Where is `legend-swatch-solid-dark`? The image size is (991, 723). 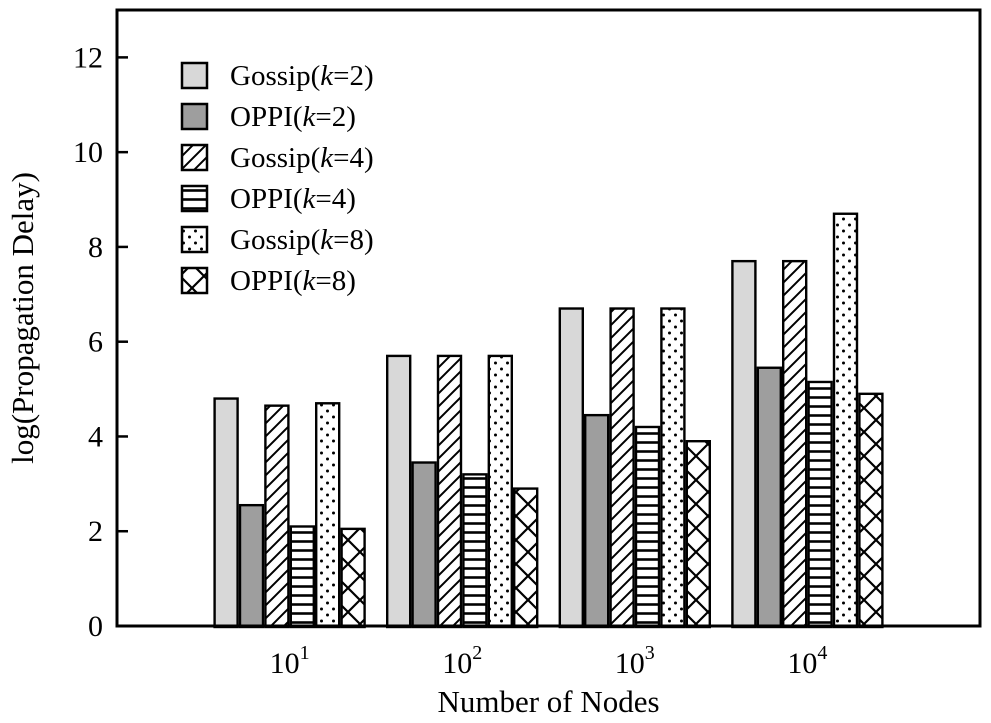 legend-swatch-solid-dark is located at coordinates (194, 116).